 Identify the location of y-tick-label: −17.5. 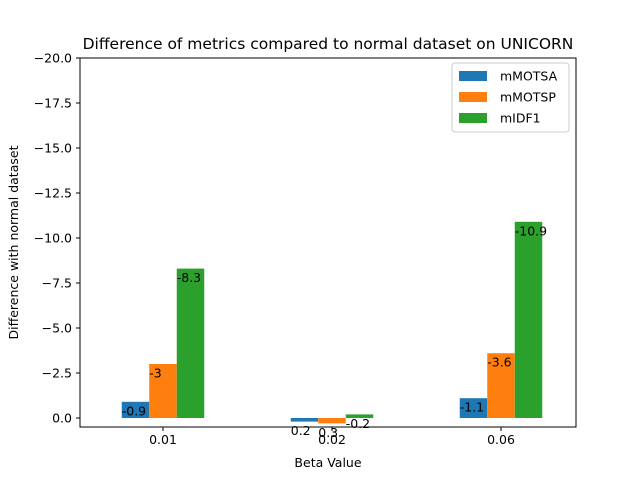
(53, 103).